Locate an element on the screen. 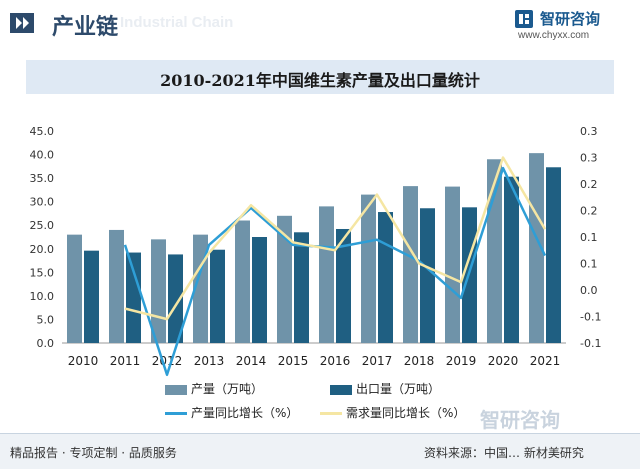 The image size is (640, 469). x-tick-label: 2021 is located at coordinates (545, 361).